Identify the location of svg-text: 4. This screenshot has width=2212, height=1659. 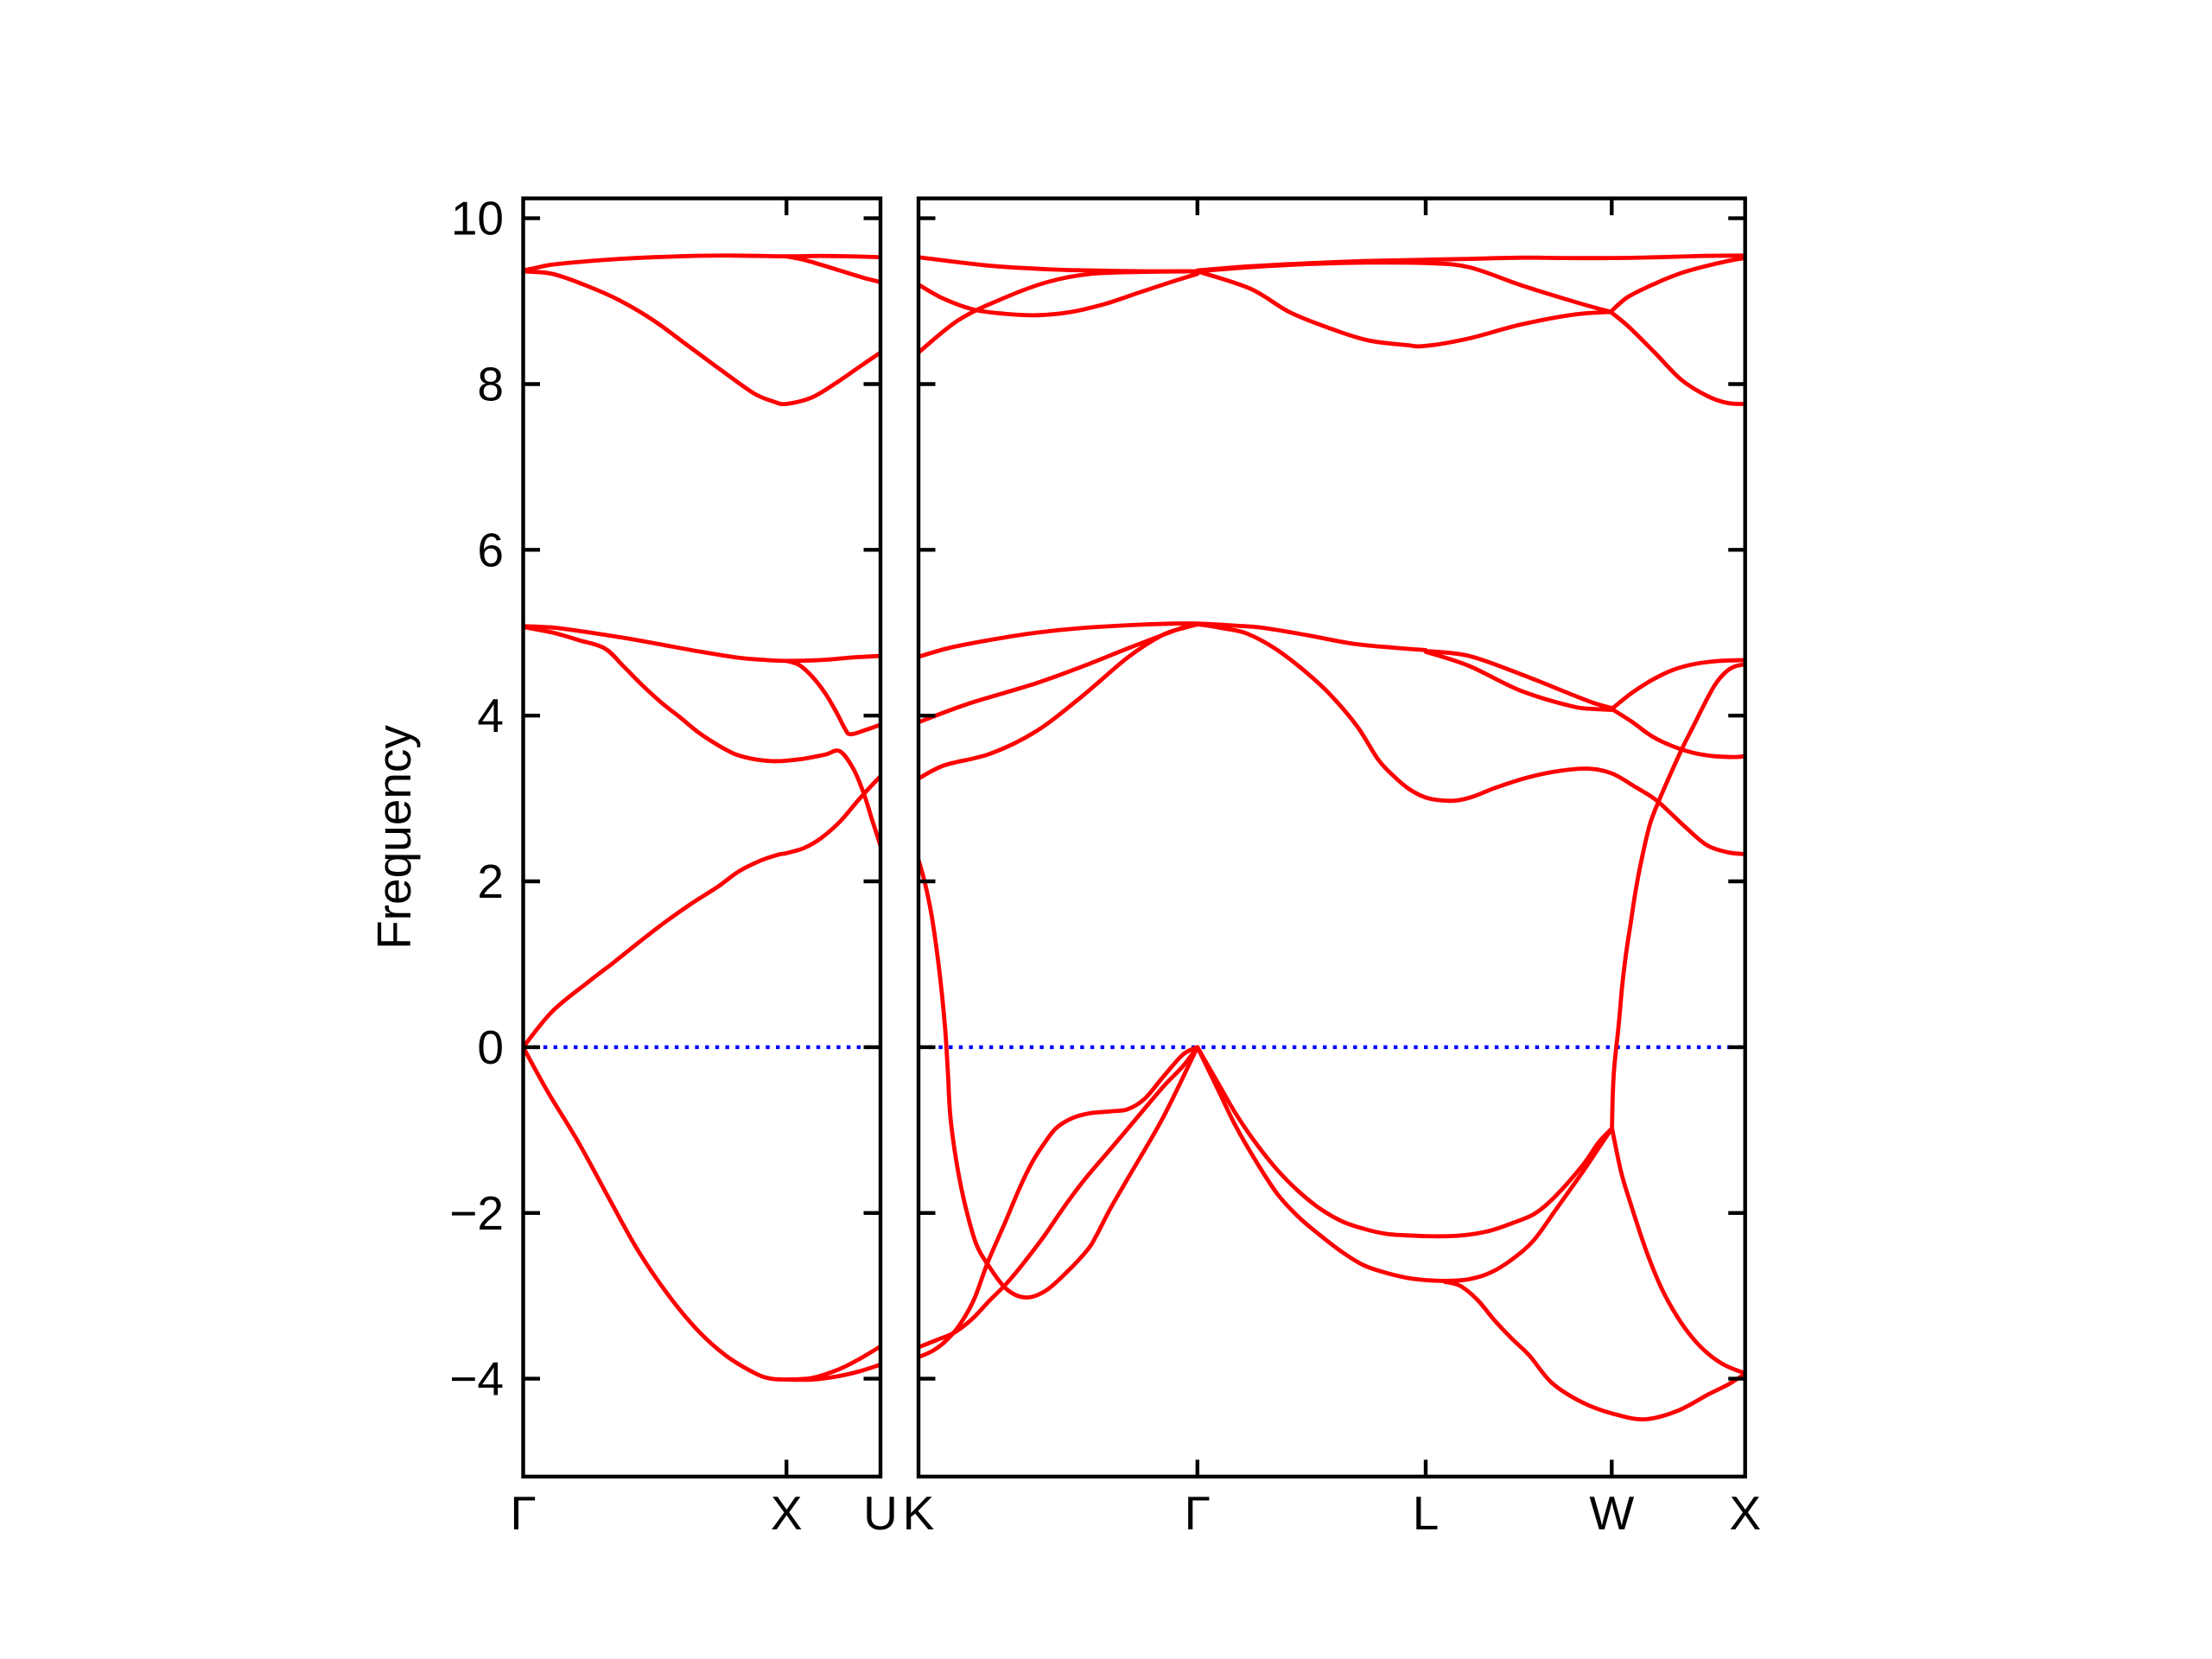
(490, 715).